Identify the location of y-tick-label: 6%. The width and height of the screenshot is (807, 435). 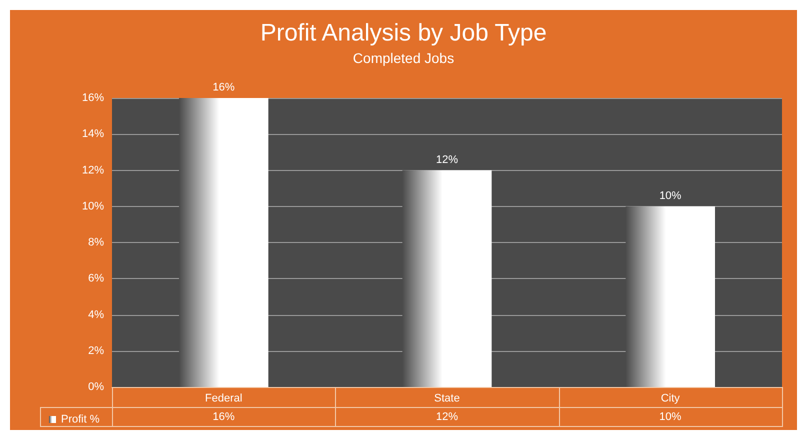
(96, 278).